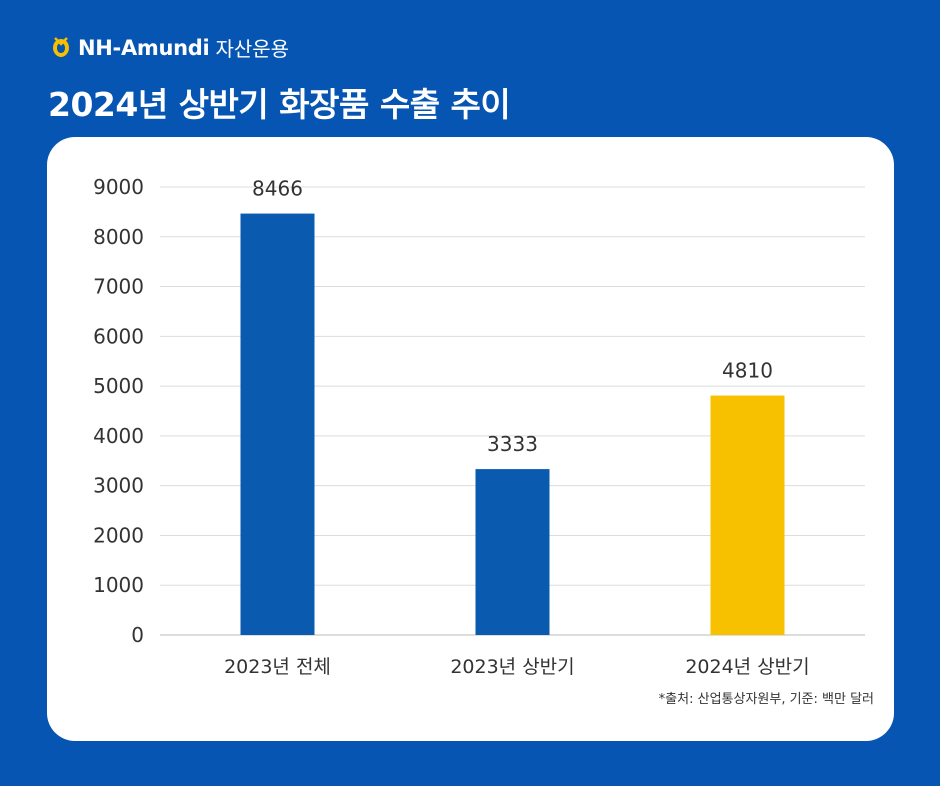 The image size is (940, 786). What do you see at coordinates (137, 635) in the screenshot?
I see `y-tick-label: 0` at bounding box center [137, 635].